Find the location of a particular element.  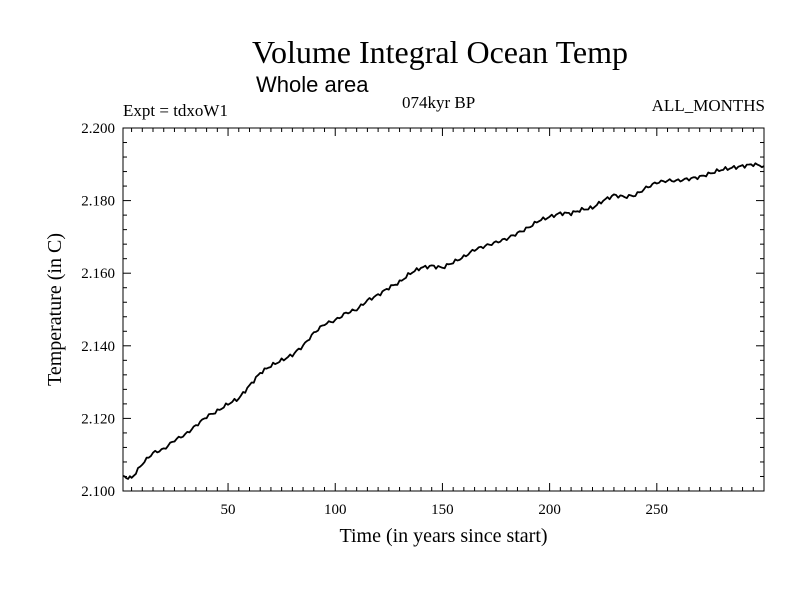

months-label: ALL_MONTHS is located at coordinates (708, 105).